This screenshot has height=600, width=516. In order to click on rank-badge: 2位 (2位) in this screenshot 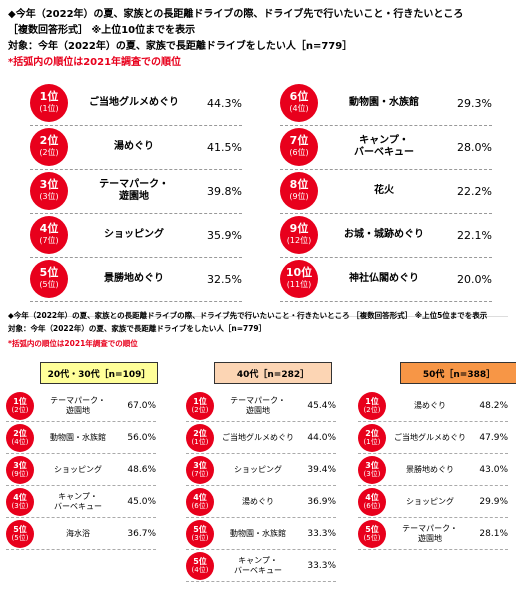, I will do `click(49, 147)`.